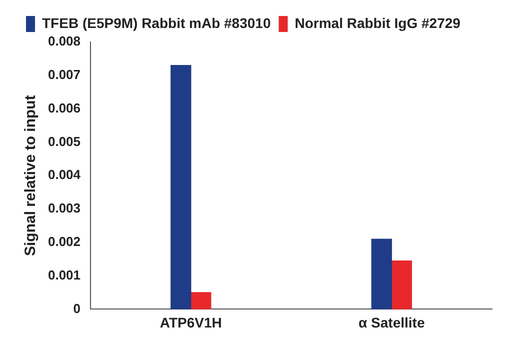 This screenshot has height=350, width=520. Describe the element at coordinates (64, 274) in the screenshot. I see `y-tick-label: 0.001` at that location.